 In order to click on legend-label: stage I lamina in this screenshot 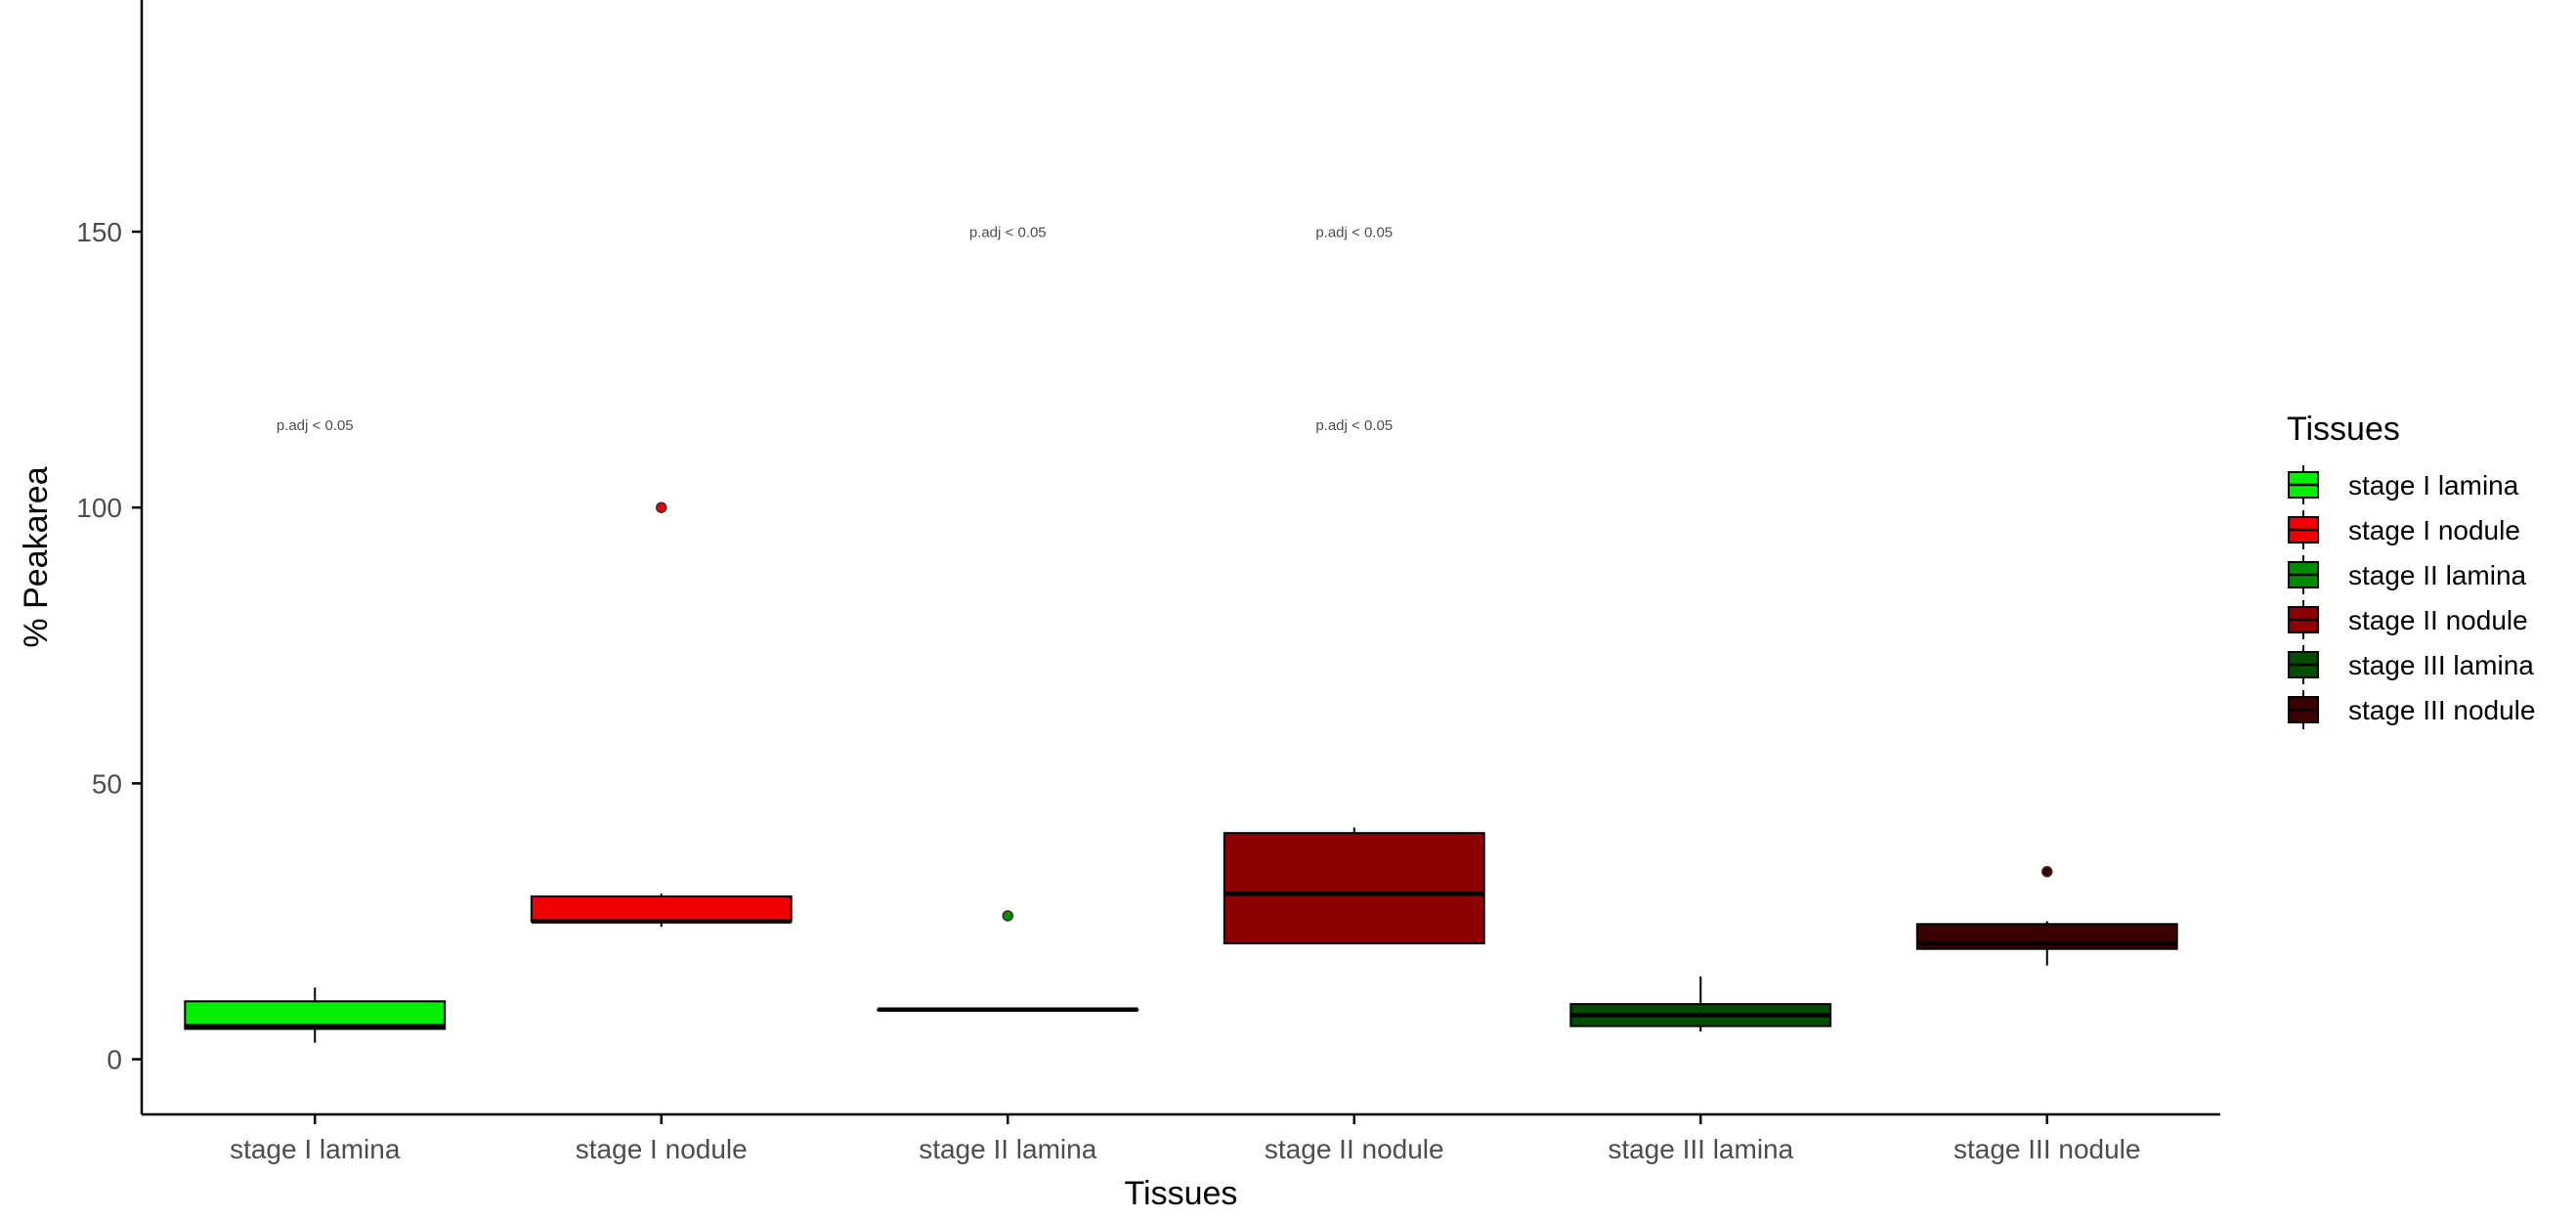, I will do `click(2434, 485)`.